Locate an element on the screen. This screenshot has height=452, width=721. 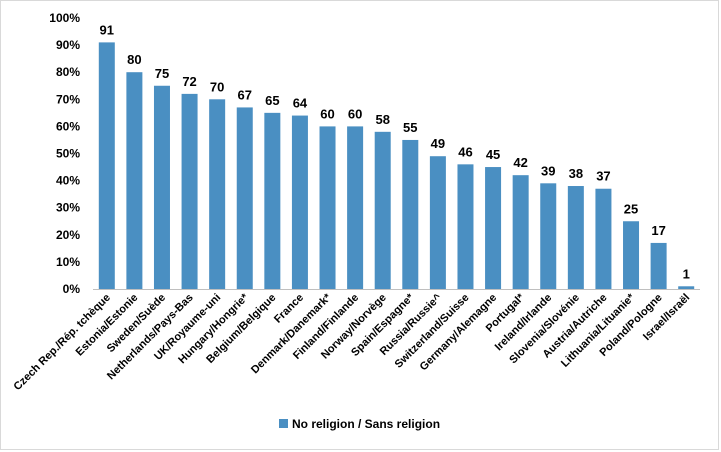
legend: No religion / Sans religion is located at coordinates (359, 424).